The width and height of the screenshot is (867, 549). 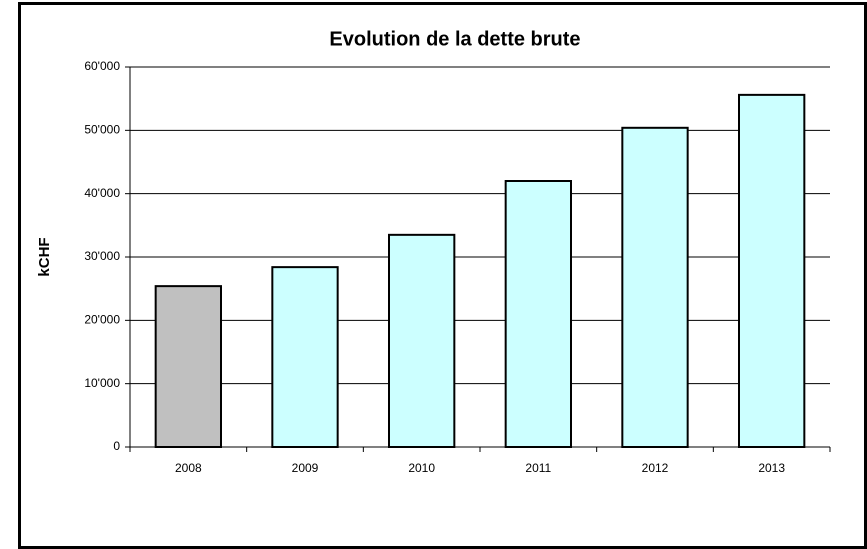 I want to click on y-tick-label: 30'000, so click(x=102, y=256).